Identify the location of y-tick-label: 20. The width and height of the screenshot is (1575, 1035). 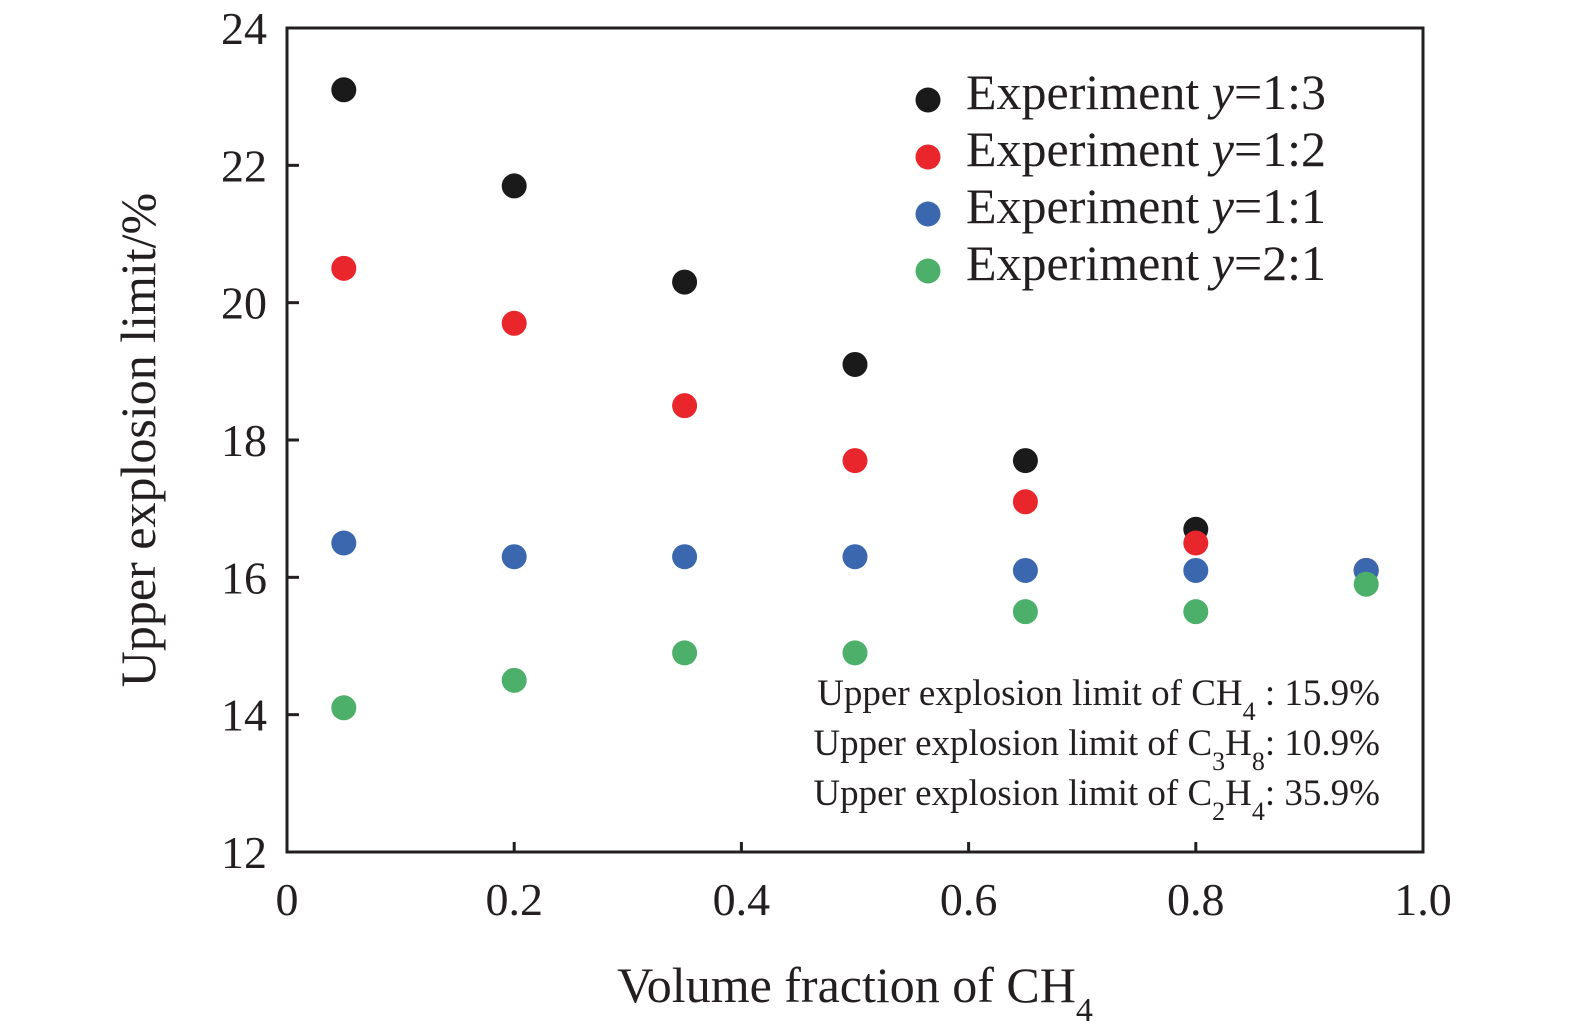
(244, 303).